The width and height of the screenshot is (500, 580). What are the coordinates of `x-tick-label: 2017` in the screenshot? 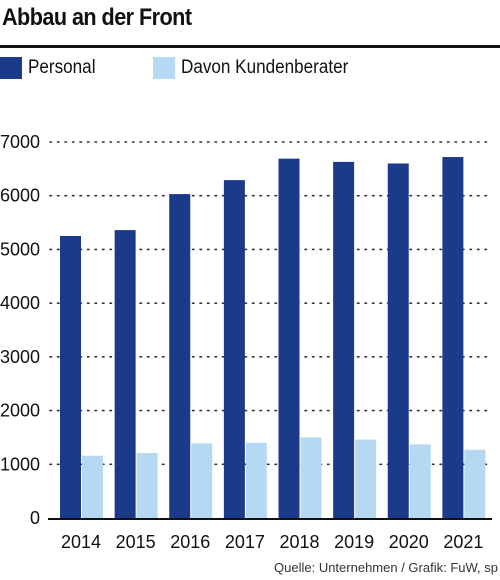 It's located at (245, 542).